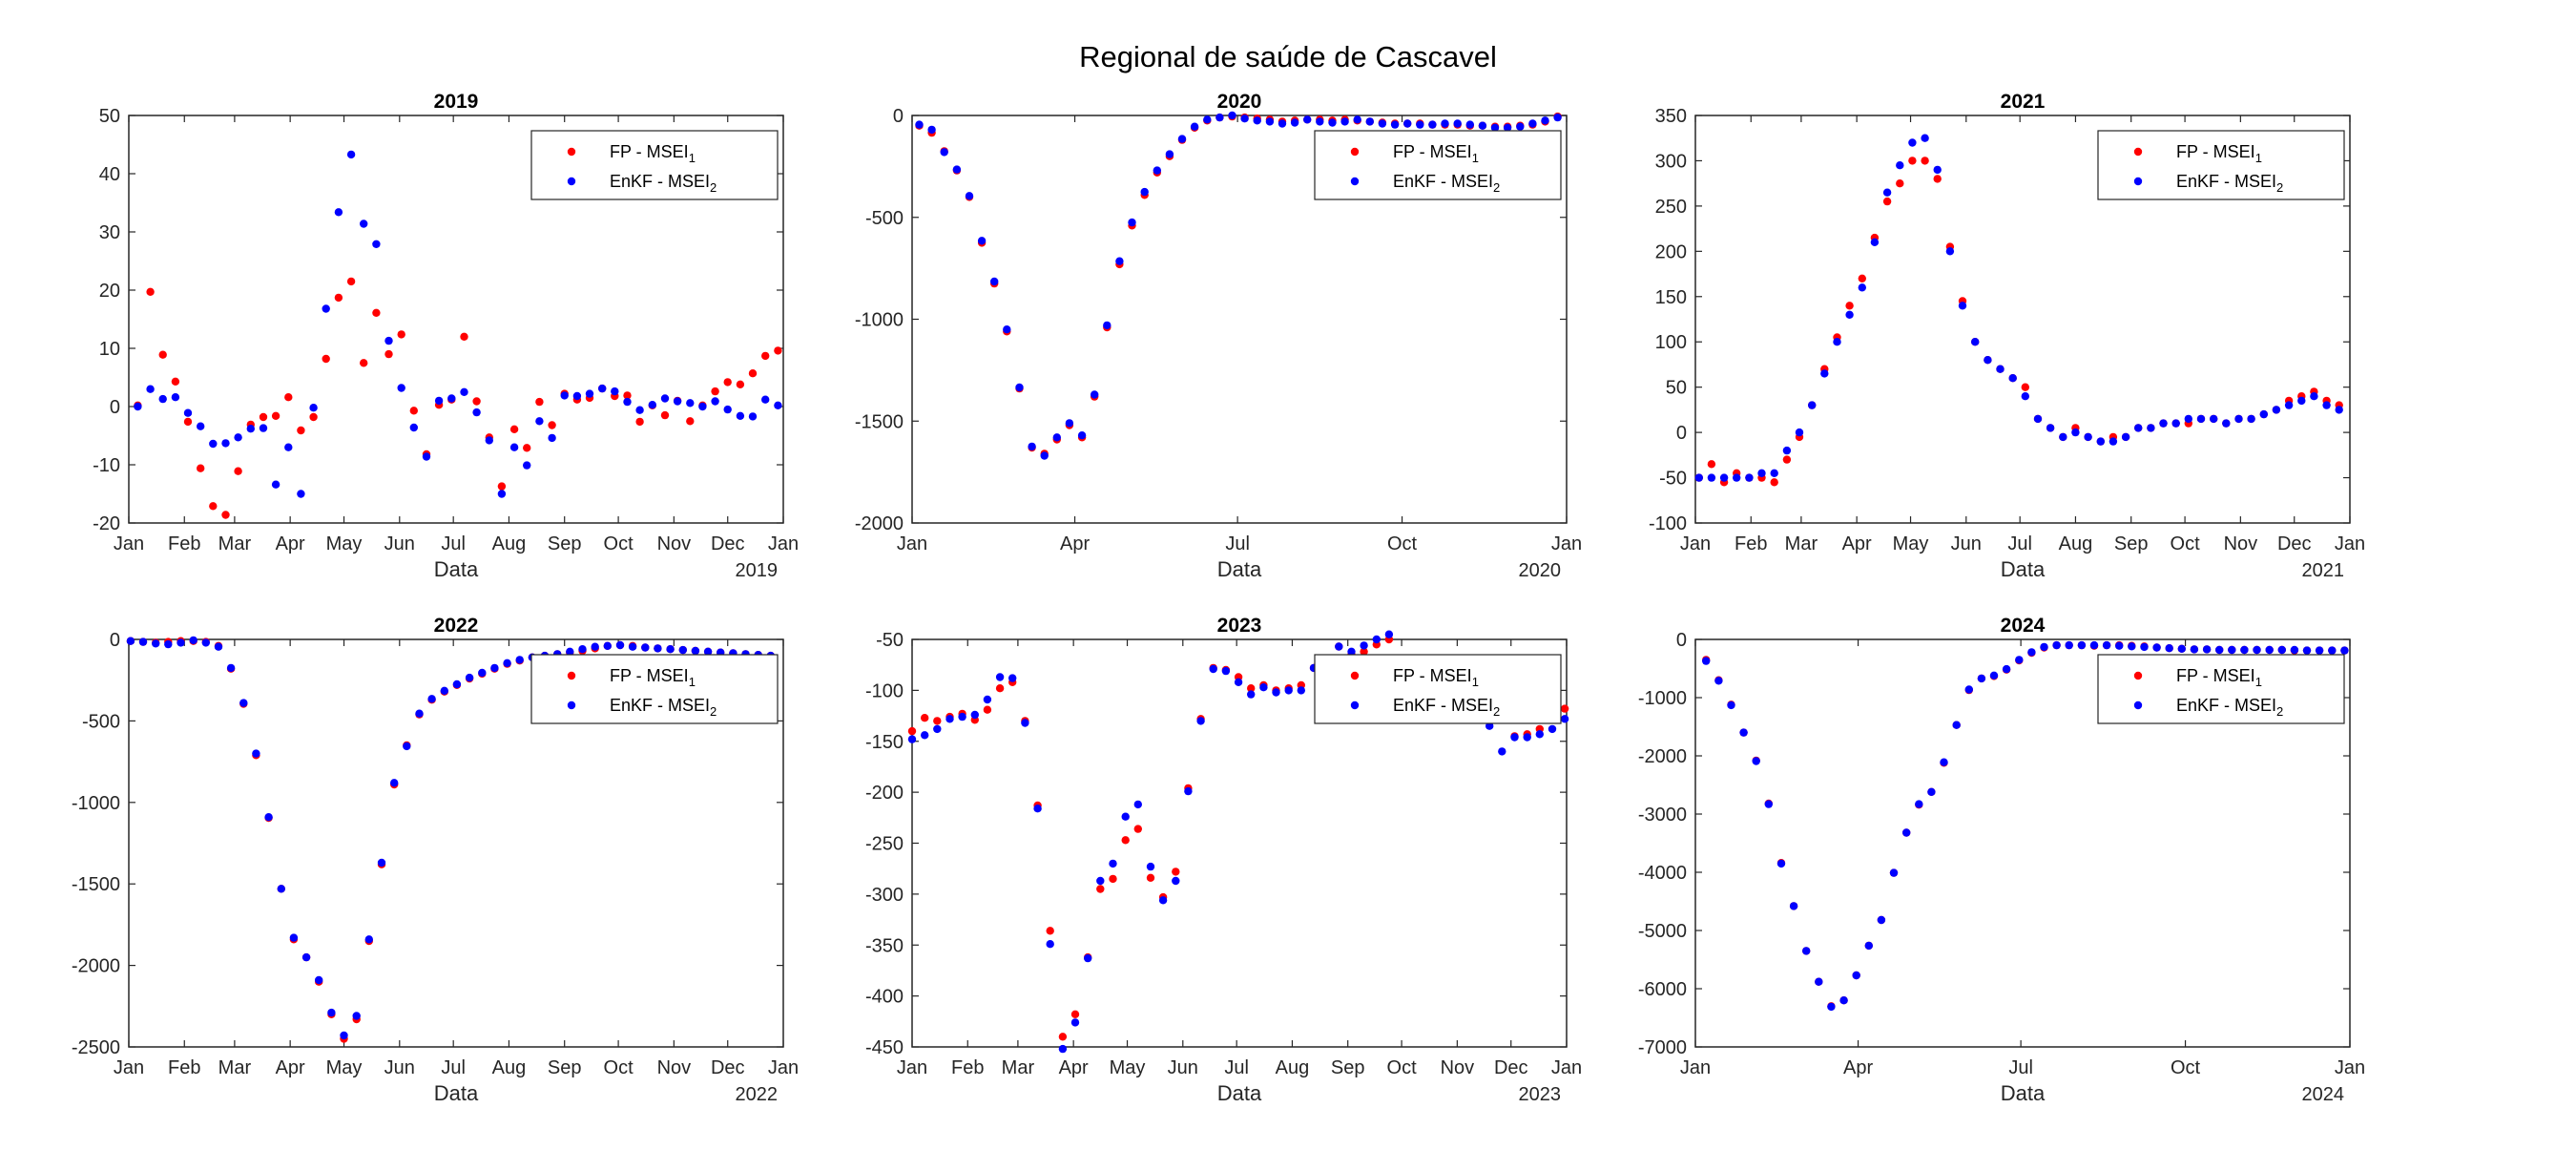 This screenshot has height=1150, width=2576. Describe the element at coordinates (1673, 479) in the screenshot. I see `y-tick-label: -50` at that location.